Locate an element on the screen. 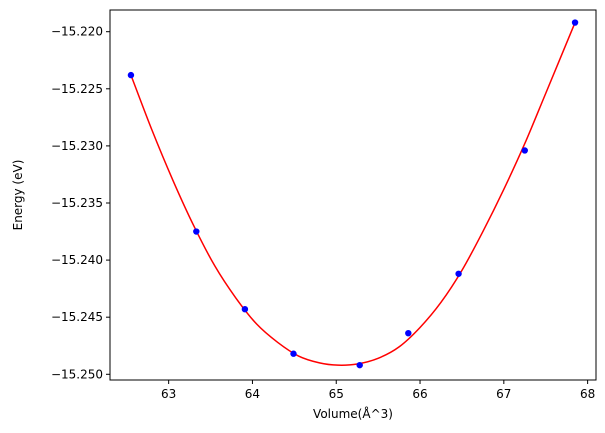  y-tick-label: −15.230 is located at coordinates (77, 146).